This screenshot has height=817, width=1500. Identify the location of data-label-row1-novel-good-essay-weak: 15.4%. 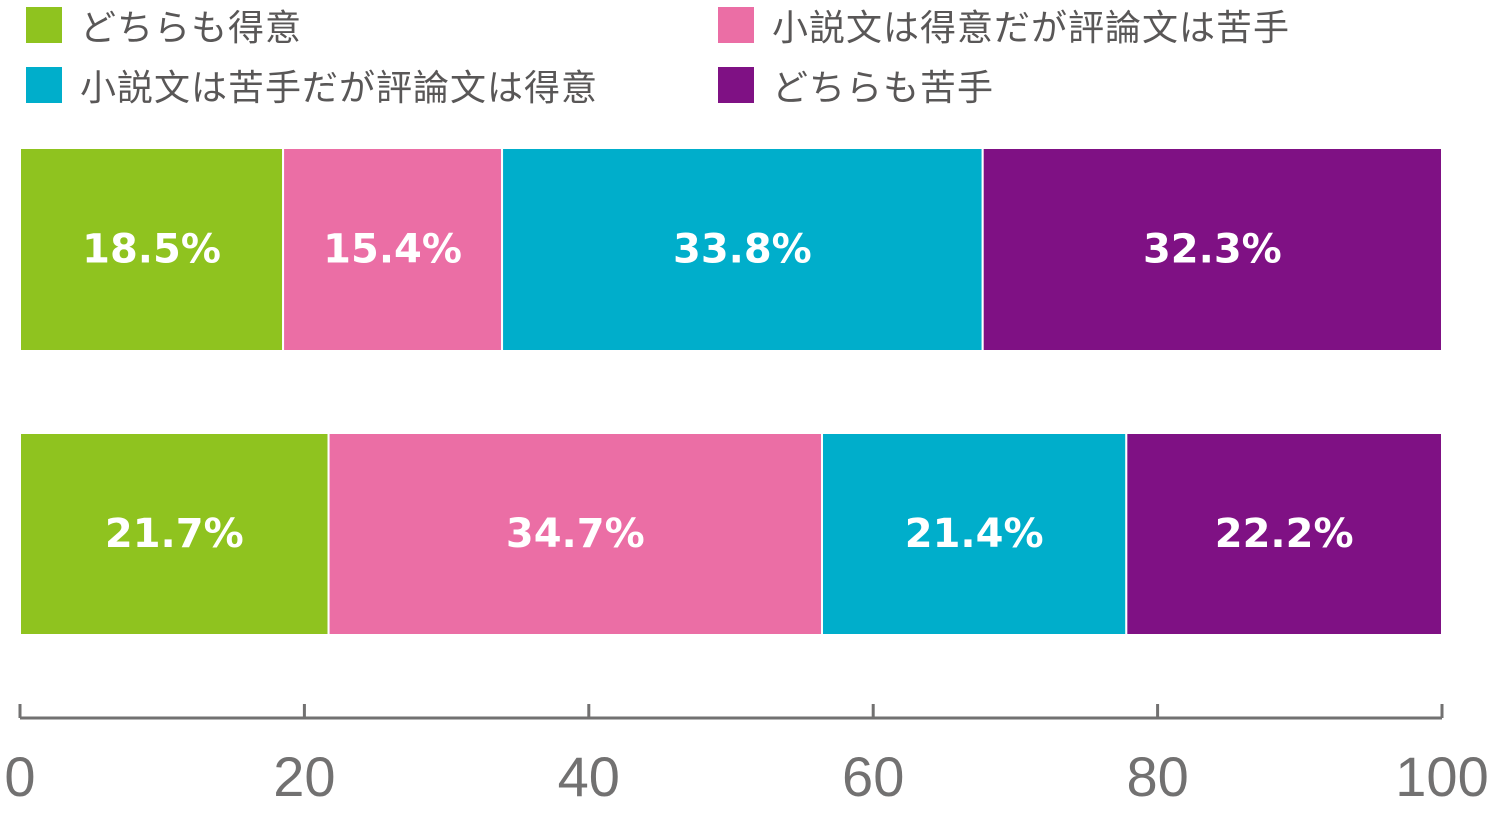
(392, 250).